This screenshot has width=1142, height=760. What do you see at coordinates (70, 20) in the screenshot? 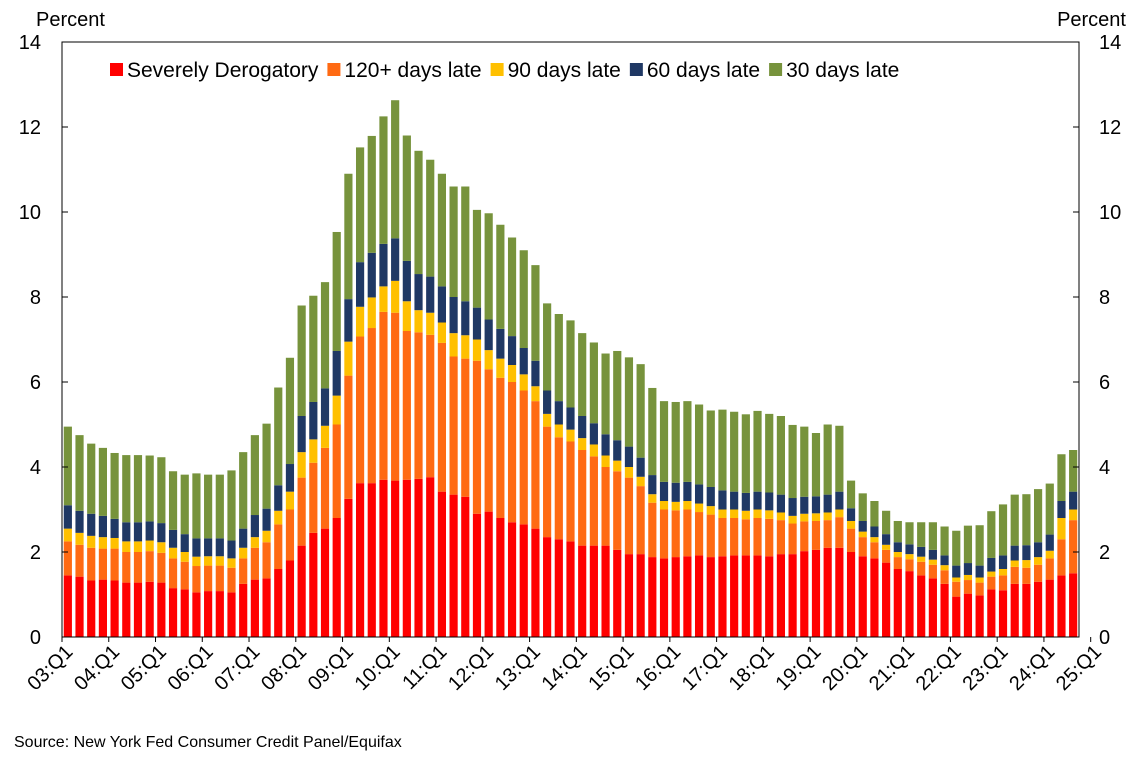
I see `y-axis-title-left: Percent` at bounding box center [70, 20].